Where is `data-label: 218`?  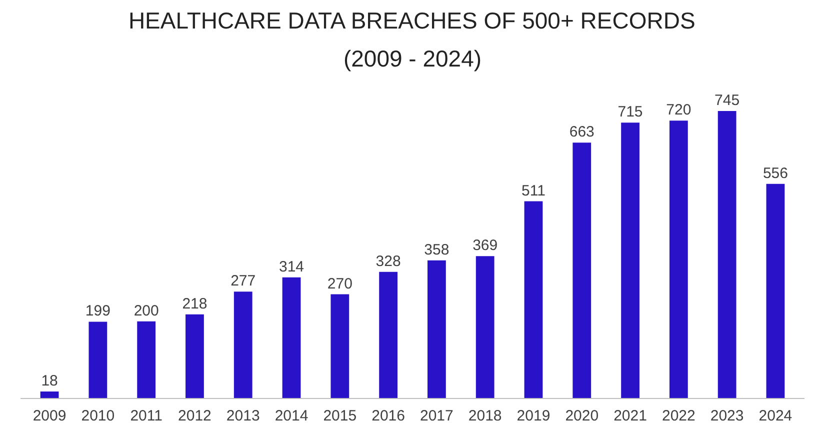
data-label: 218 is located at coordinates (195, 303).